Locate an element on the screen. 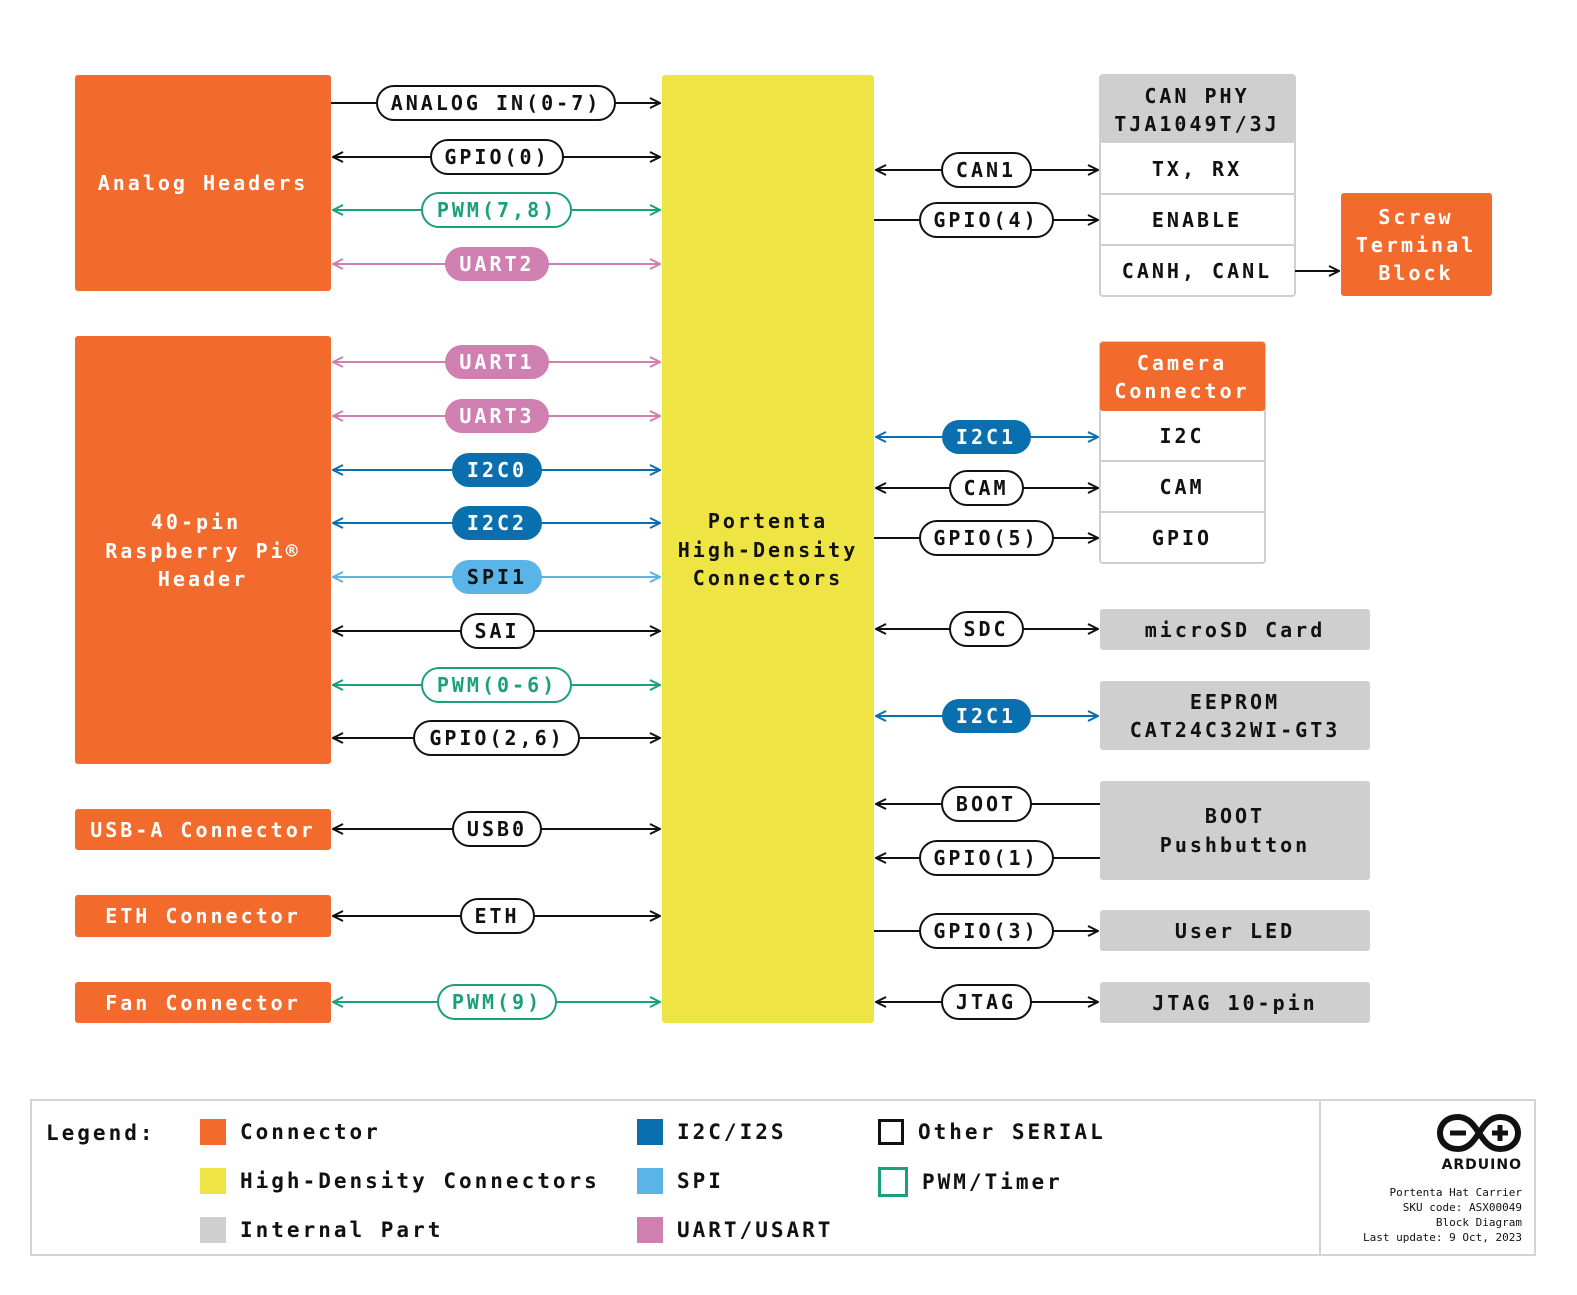  sig-i2c2: I2C2 is located at coordinates (496, 523).